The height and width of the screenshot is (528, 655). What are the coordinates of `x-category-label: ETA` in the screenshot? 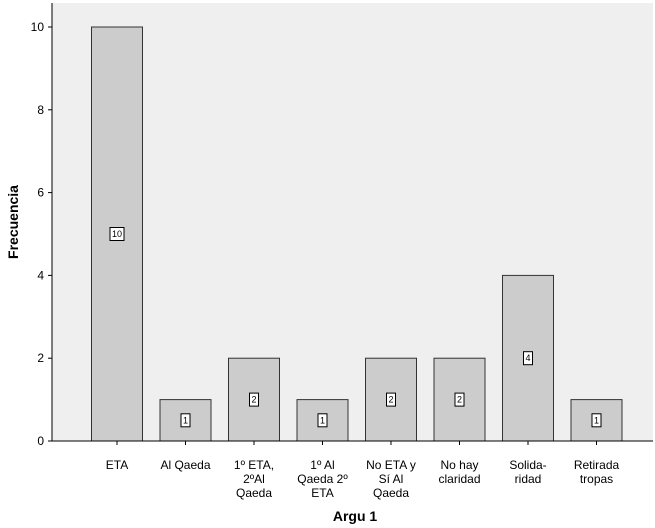 It's located at (117, 465).